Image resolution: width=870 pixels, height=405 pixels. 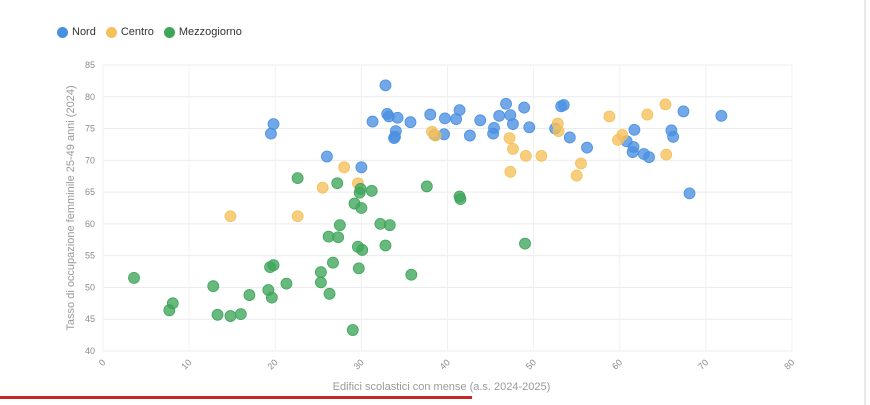 I want to click on y-tick-label: 40, so click(x=90, y=351).